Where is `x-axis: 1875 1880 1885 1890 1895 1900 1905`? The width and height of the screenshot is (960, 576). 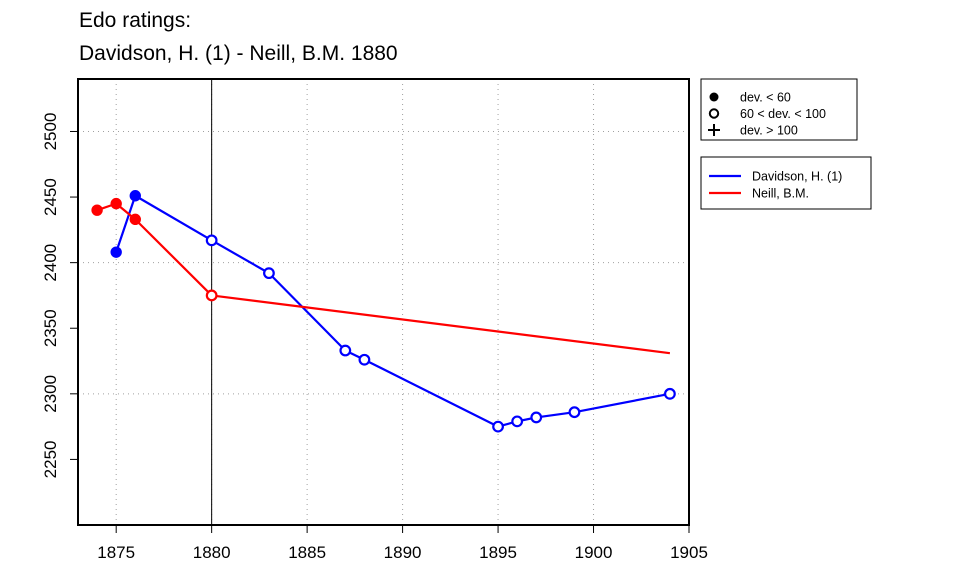
x-axis: 1875 1880 1885 1890 1895 1900 1905 is located at coordinates (402, 543).